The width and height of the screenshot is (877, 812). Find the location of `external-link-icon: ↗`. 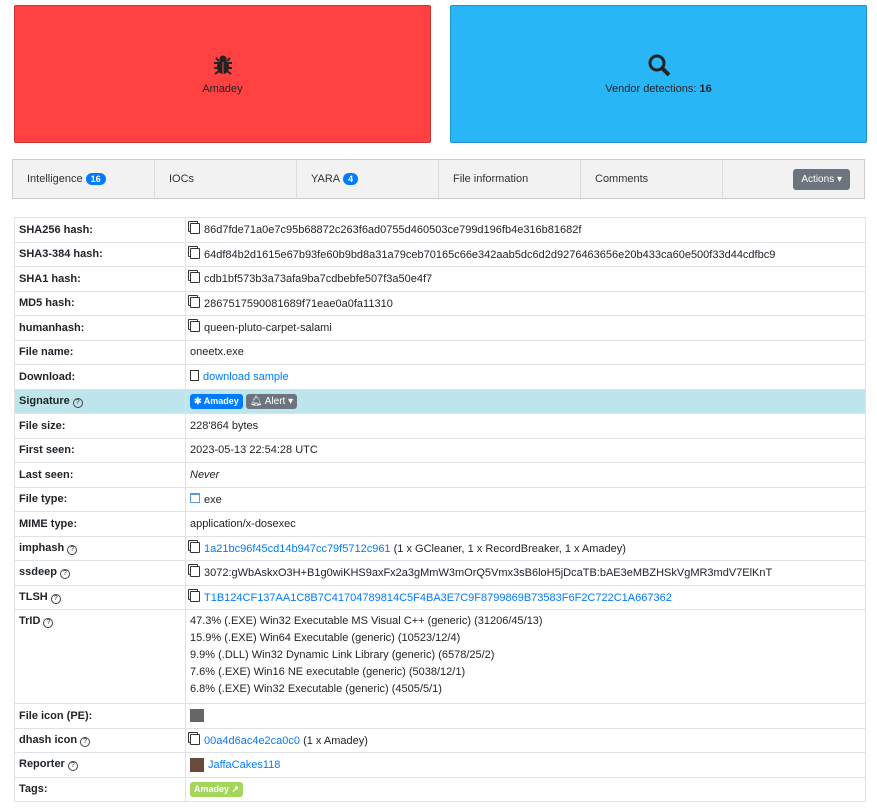

external-link-icon: ↗ is located at coordinates (235, 788).